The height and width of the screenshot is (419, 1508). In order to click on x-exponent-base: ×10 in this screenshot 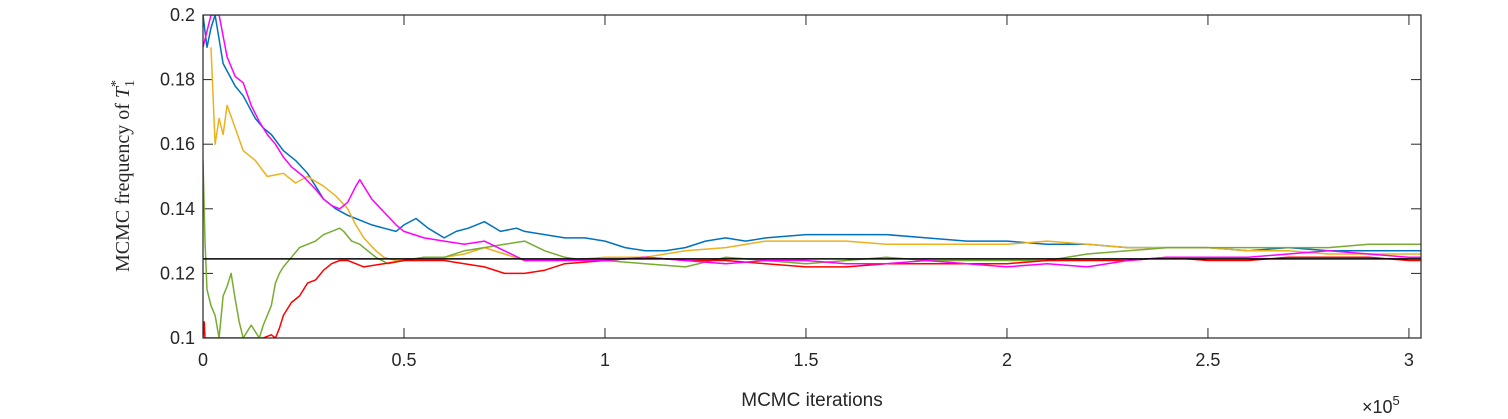, I will do `click(1377, 407)`.